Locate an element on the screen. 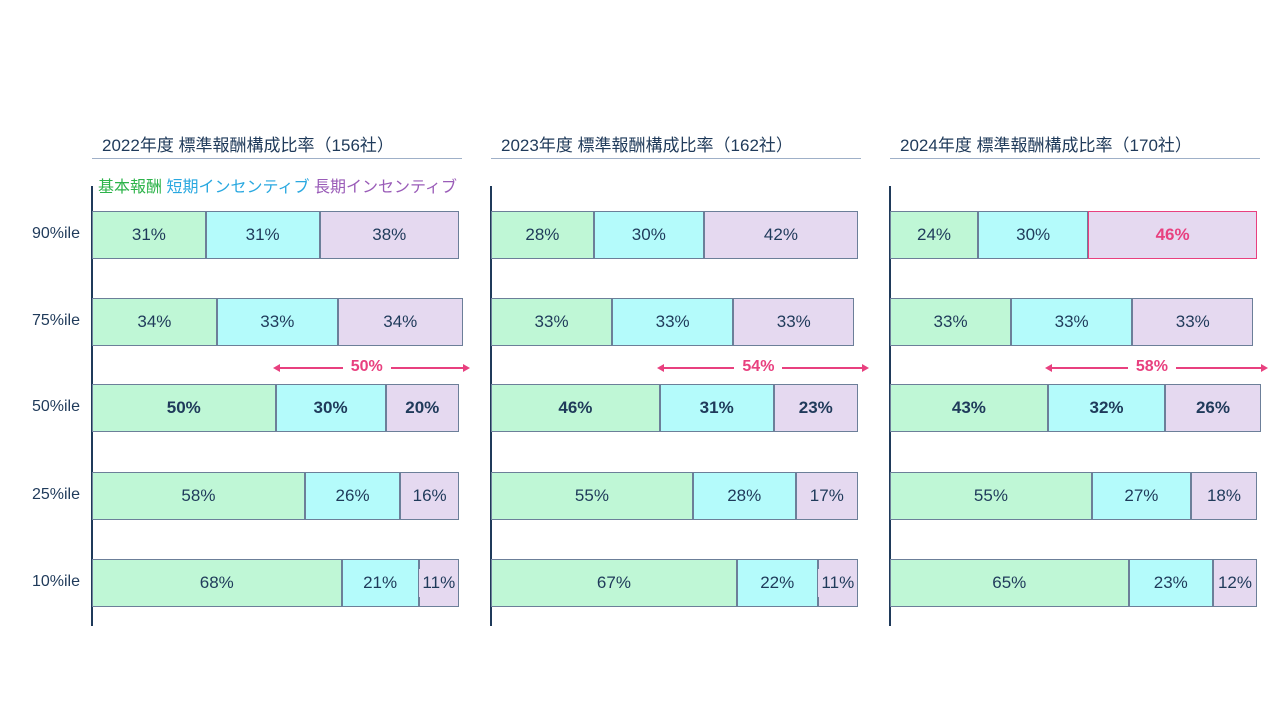 This screenshot has width=1280, height=720. bar-segment: 42% is located at coordinates (780, 235).